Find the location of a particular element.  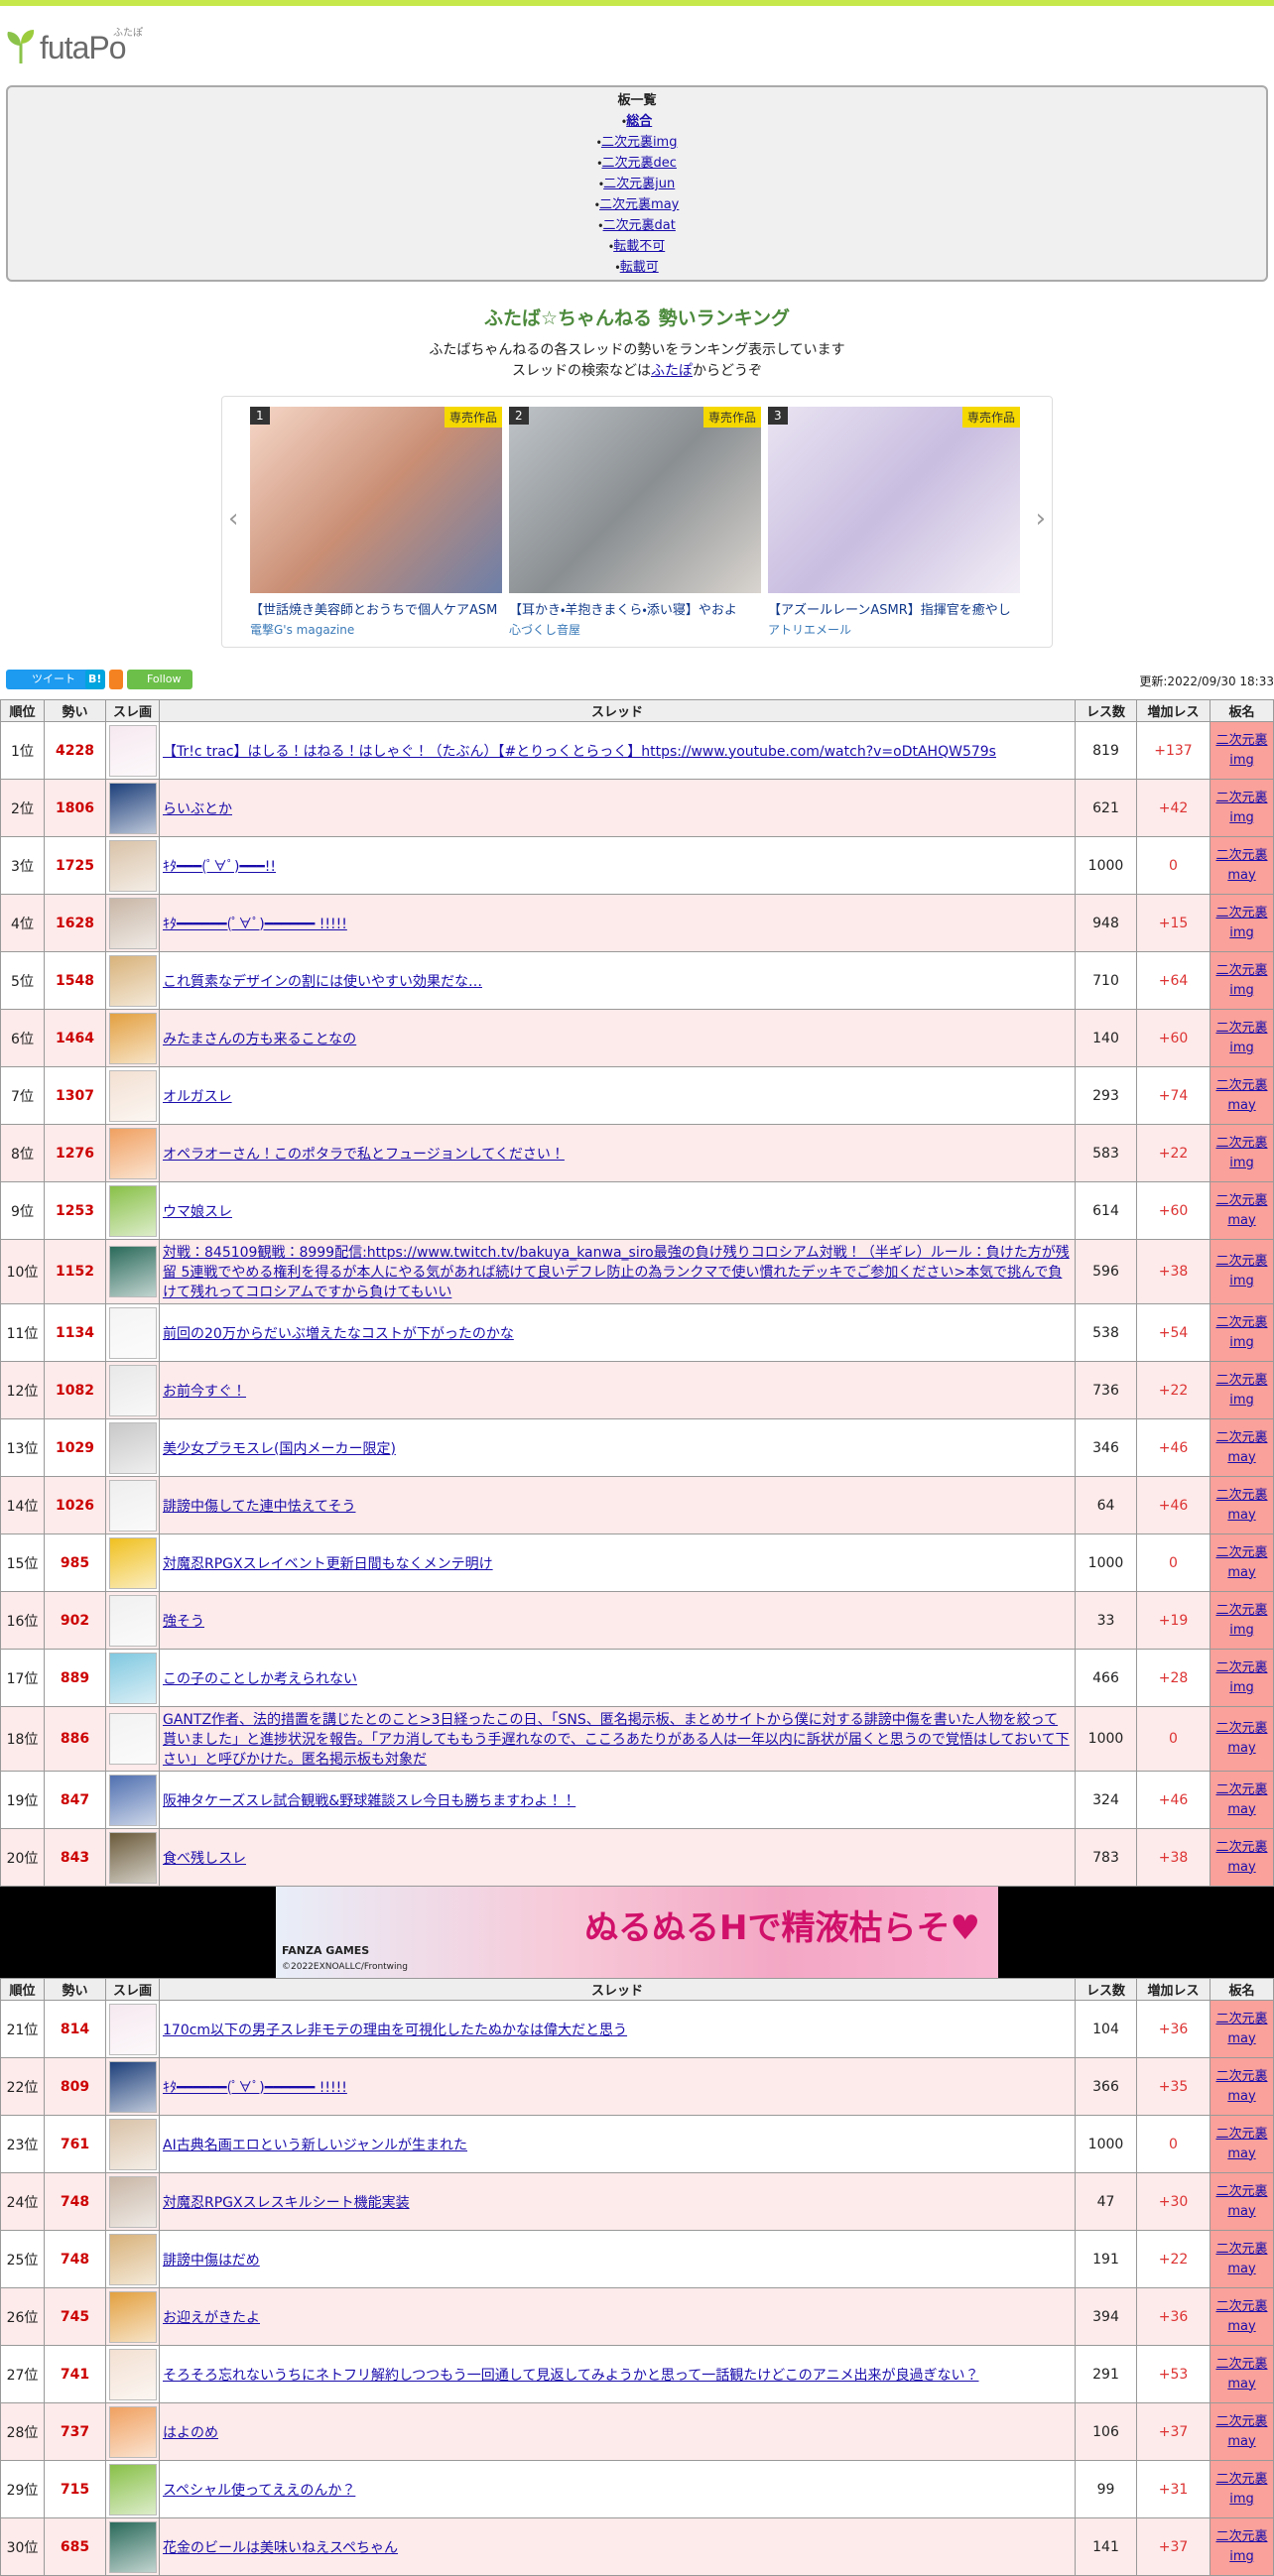

carousel-item: 1 専売作品 【世話焼き美容師とおうちで個人ケアASM 電撃G's magazine is located at coordinates (376, 522).